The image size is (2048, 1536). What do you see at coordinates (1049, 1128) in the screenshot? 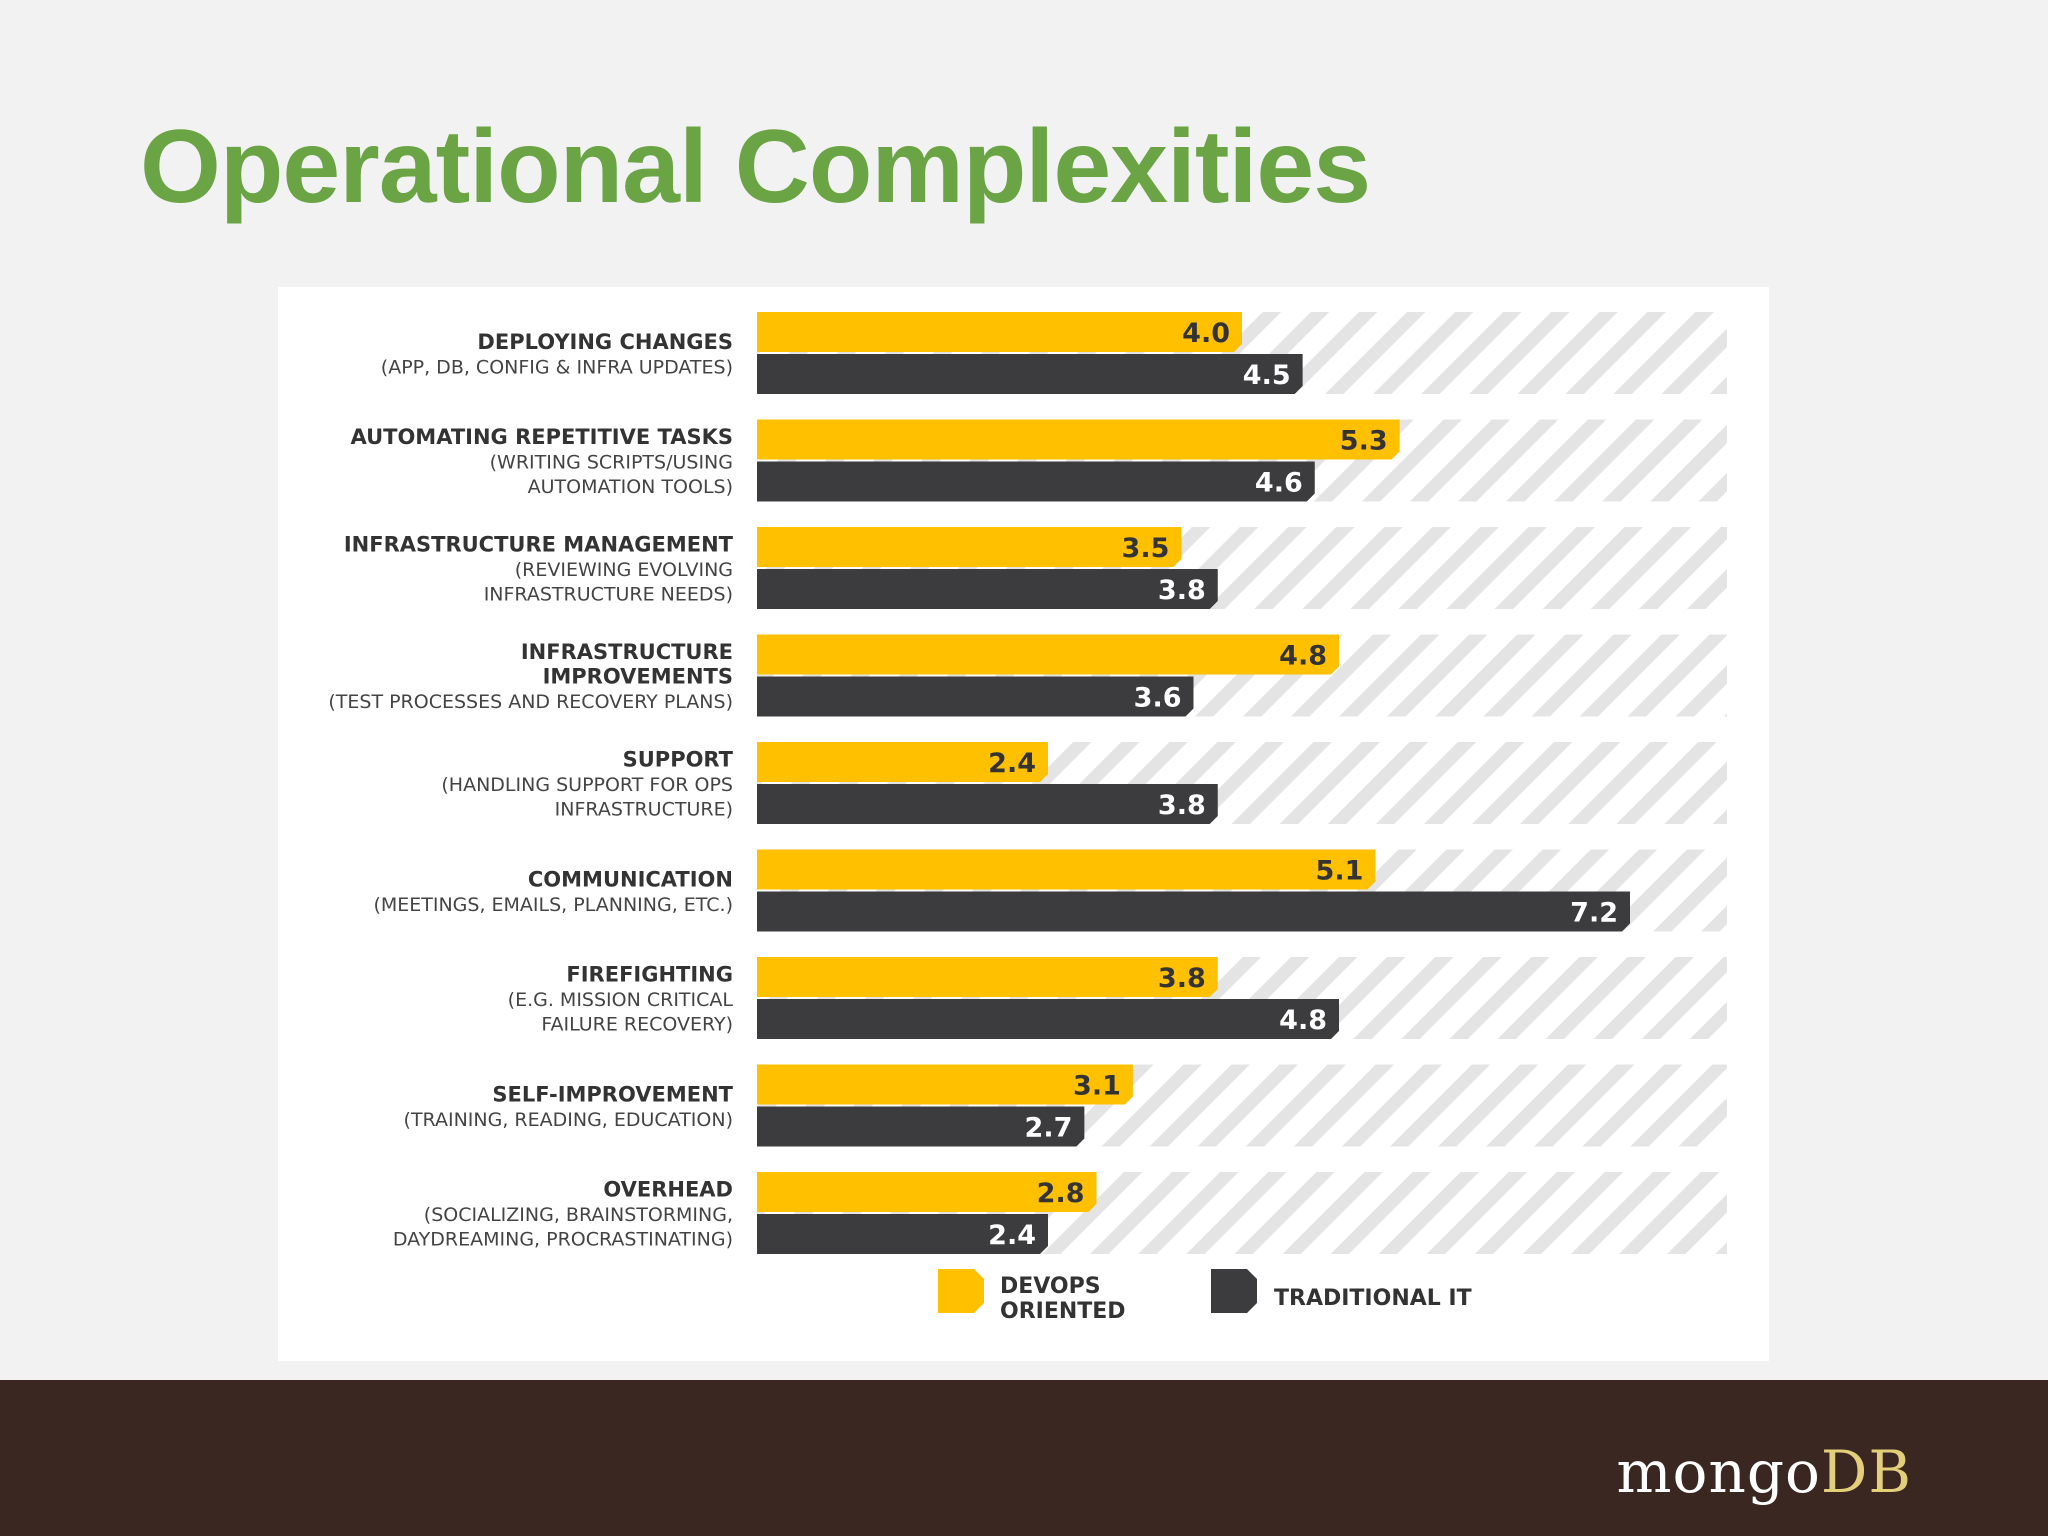
I see `traditional-value-label: 2.7` at bounding box center [1049, 1128].